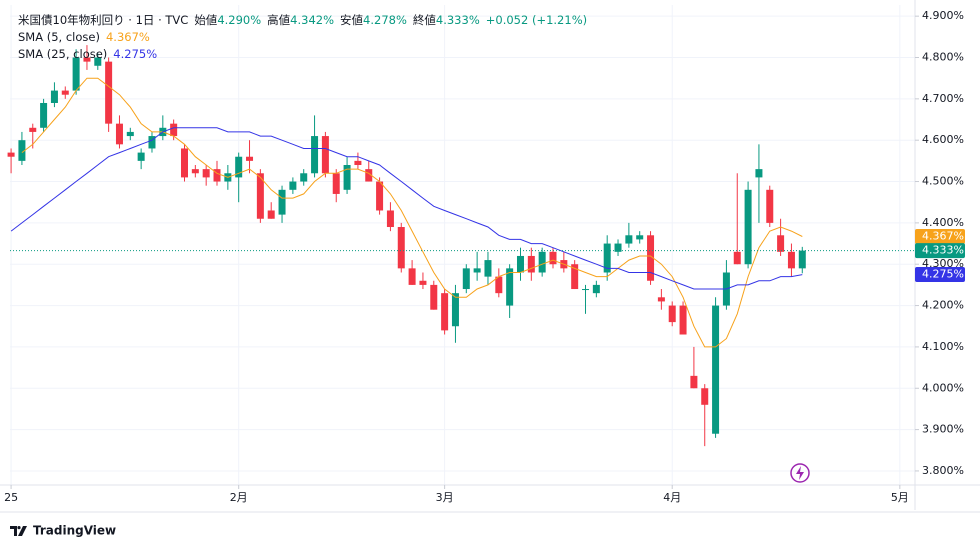 The image size is (980, 549). What do you see at coordinates (672, 497) in the screenshot?
I see `x-tick-label: 4月` at bounding box center [672, 497].